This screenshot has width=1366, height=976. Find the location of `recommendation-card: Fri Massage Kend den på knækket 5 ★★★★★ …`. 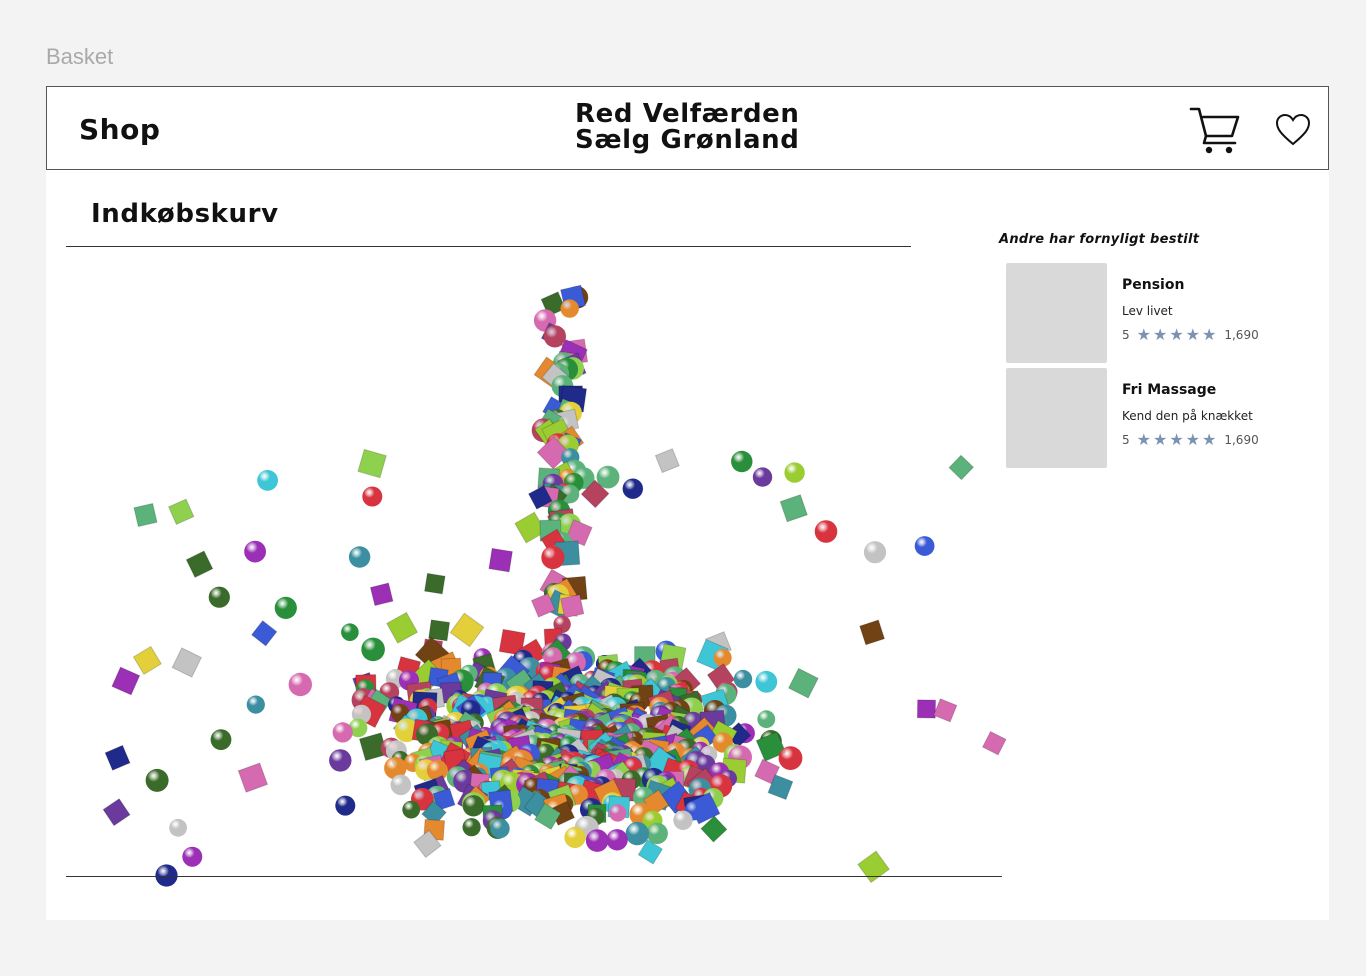

recommendation-card: Fri Massage Kend den på knækket 5 ★★★★★ … is located at coordinates (1156, 418).